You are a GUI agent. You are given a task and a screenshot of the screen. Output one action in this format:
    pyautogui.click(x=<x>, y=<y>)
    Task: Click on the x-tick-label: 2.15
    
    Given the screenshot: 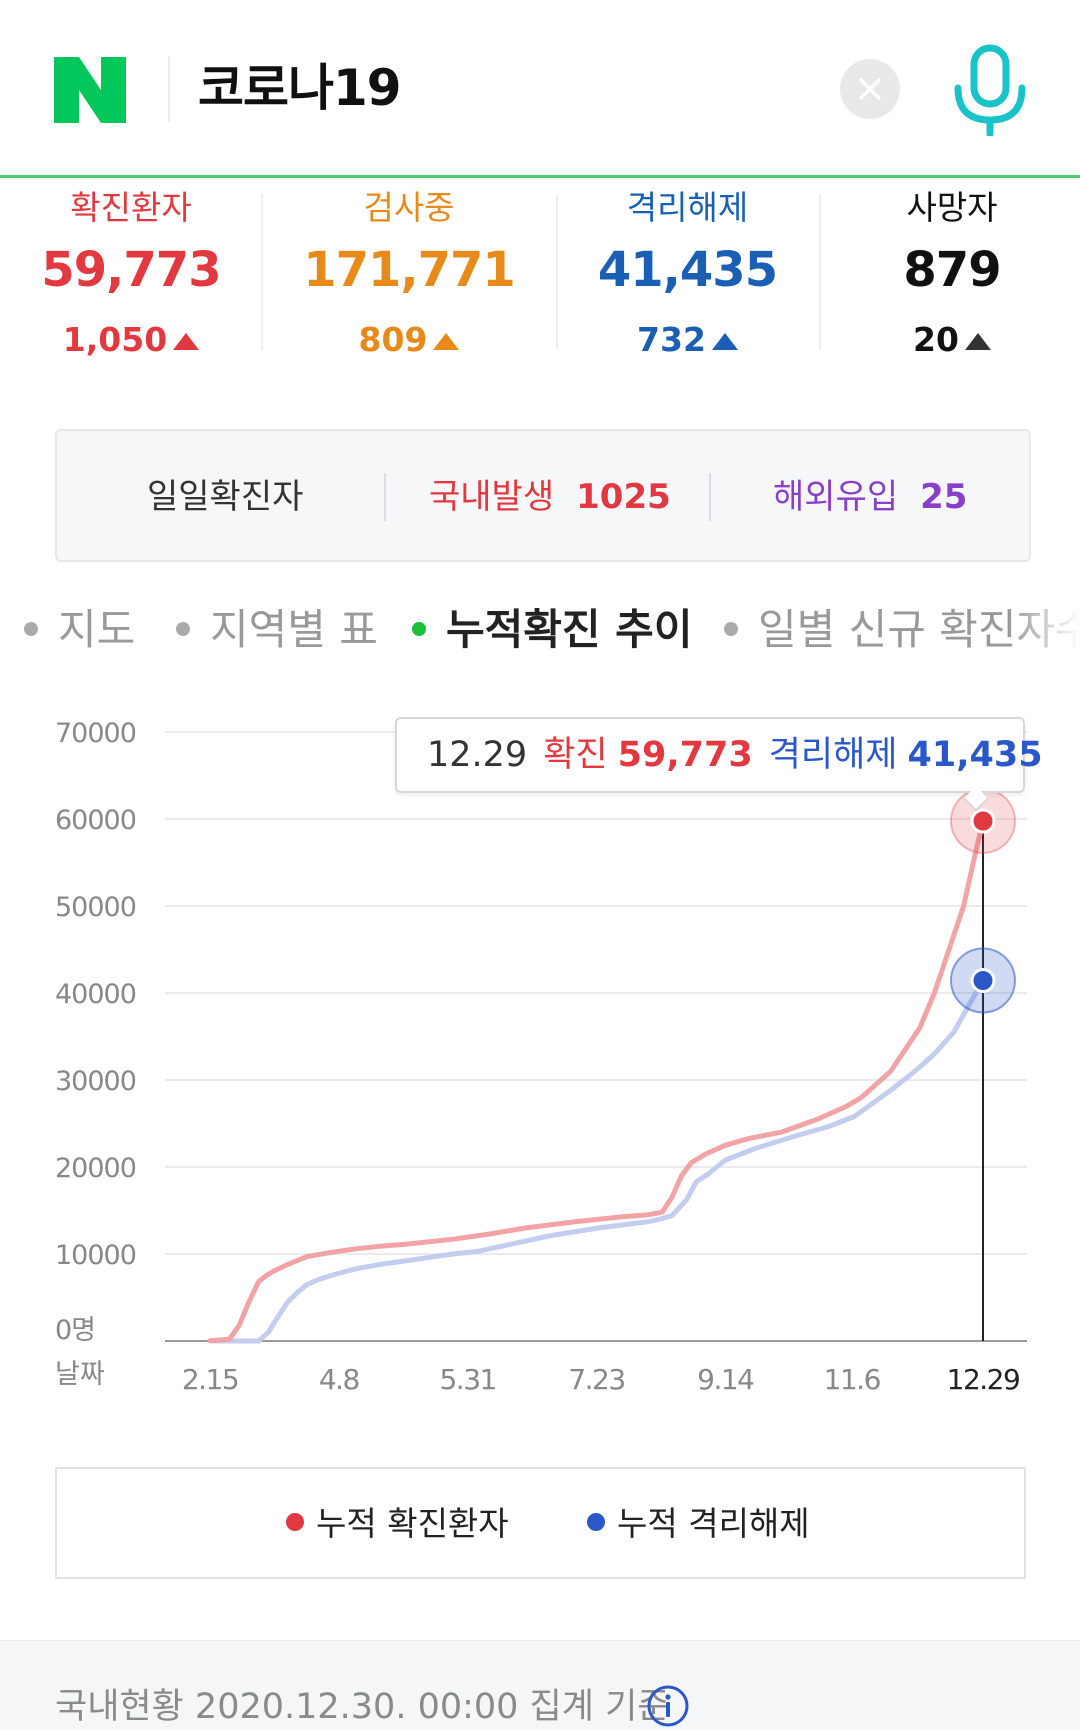 What is the action you would take?
    pyautogui.click(x=210, y=1379)
    